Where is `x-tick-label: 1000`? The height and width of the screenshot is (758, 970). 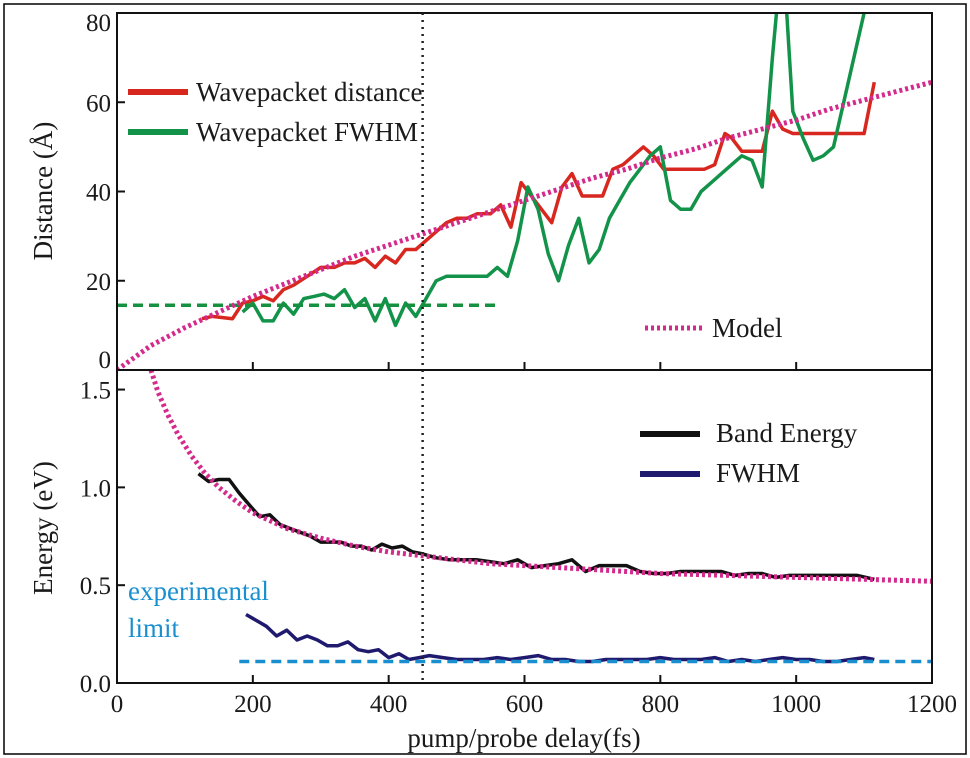 x-tick-label: 1000 is located at coordinates (796, 704).